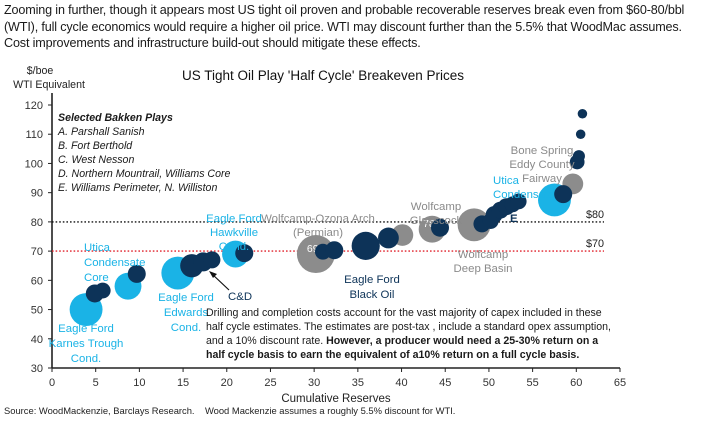  Describe the element at coordinates (595, 215) in the screenshot. I see `reference-label-80: $80` at that location.